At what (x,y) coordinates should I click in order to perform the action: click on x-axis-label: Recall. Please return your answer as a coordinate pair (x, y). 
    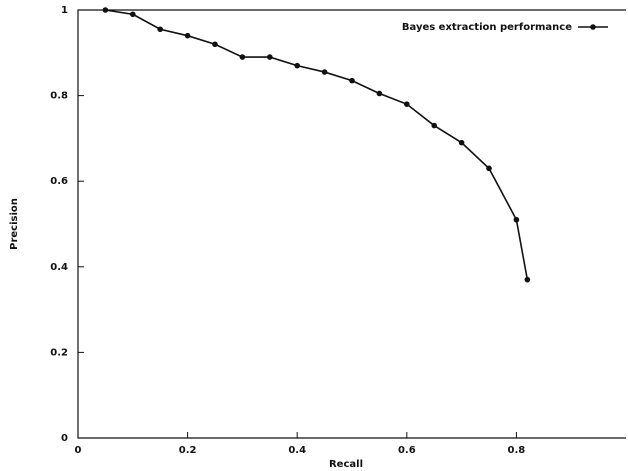
    Looking at the image, I should click on (346, 464).